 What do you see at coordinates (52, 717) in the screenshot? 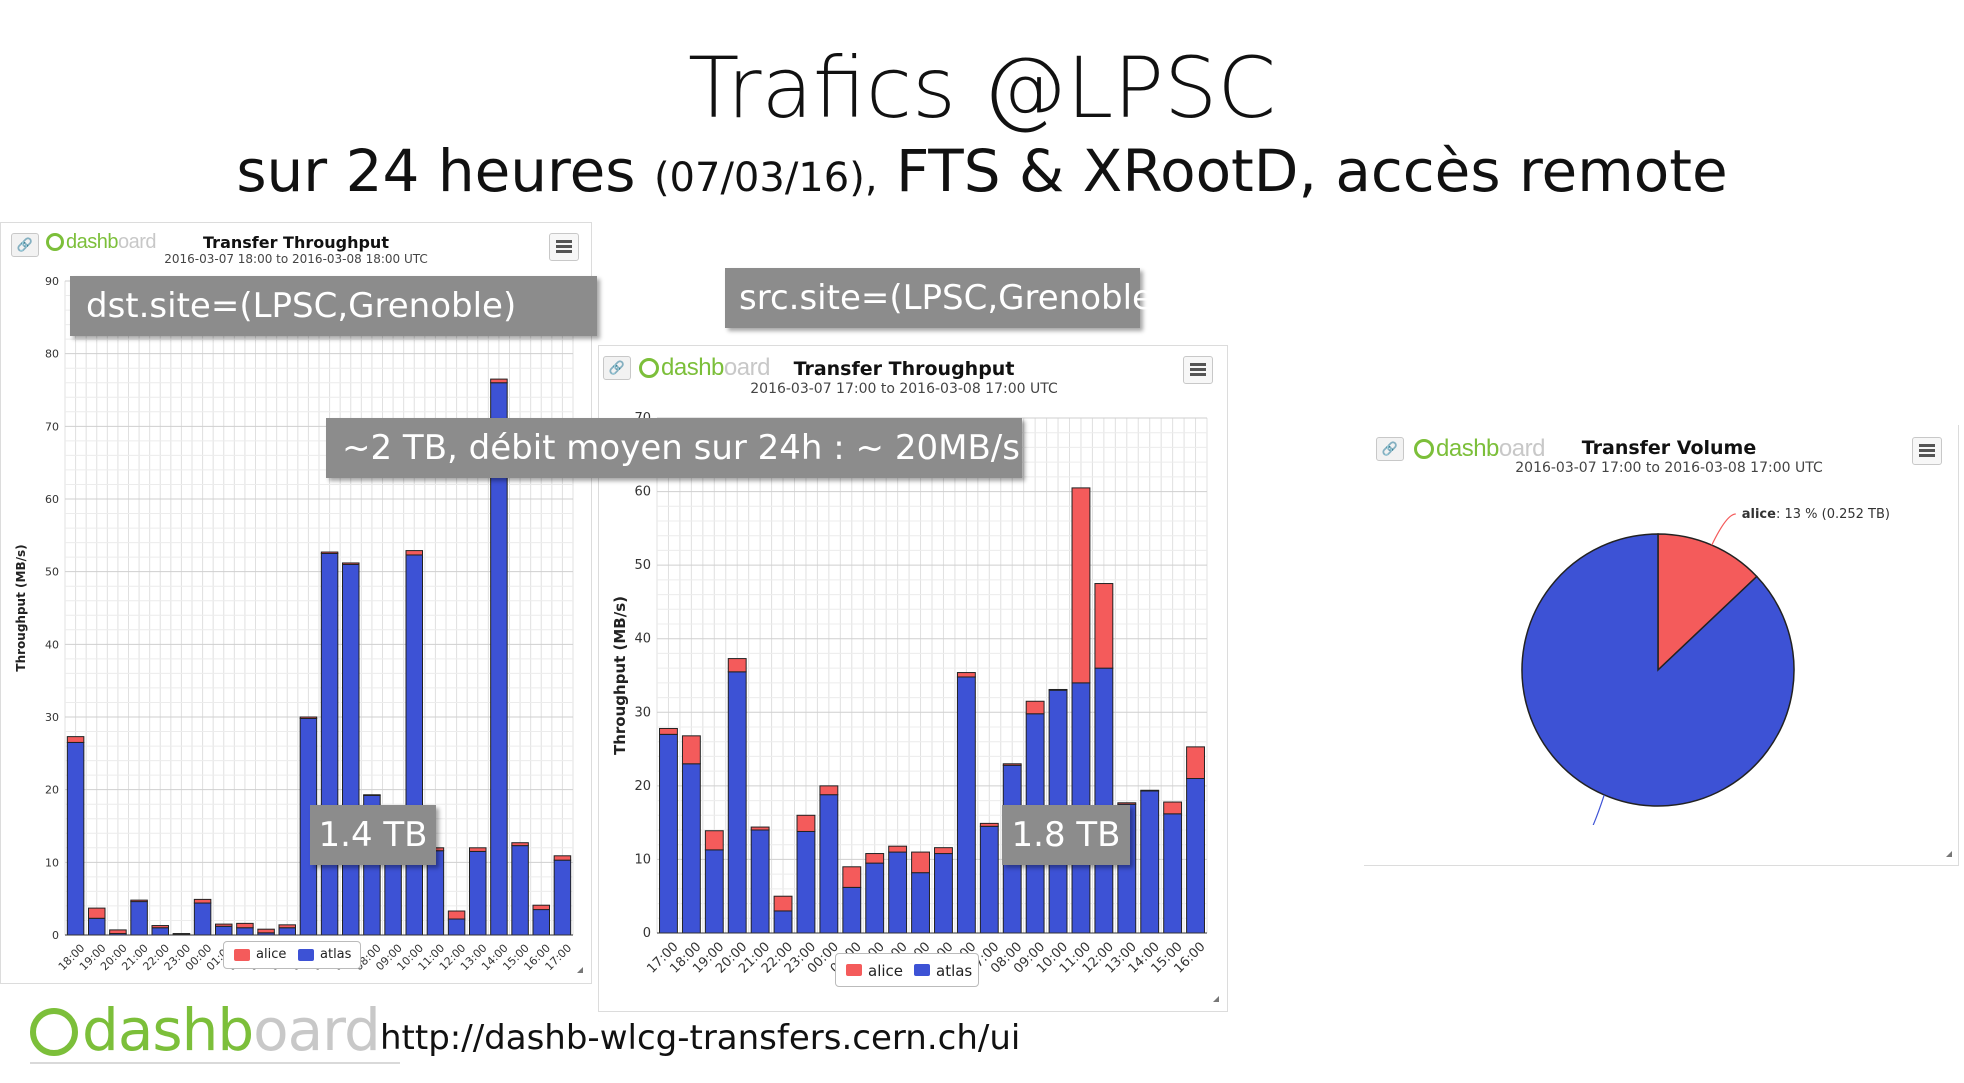
I see `y-tick-label: 30` at bounding box center [52, 717].